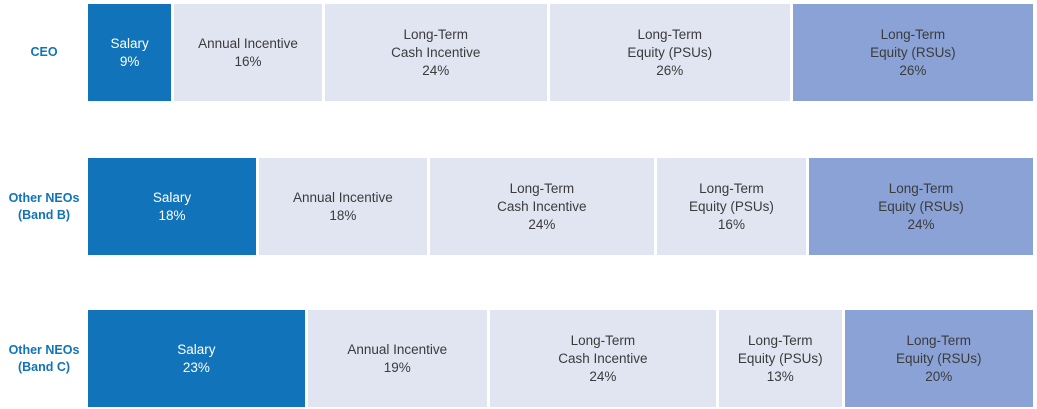 This screenshot has width=1037, height=409. I want to click on row-label-line: (Band B), so click(44, 214).